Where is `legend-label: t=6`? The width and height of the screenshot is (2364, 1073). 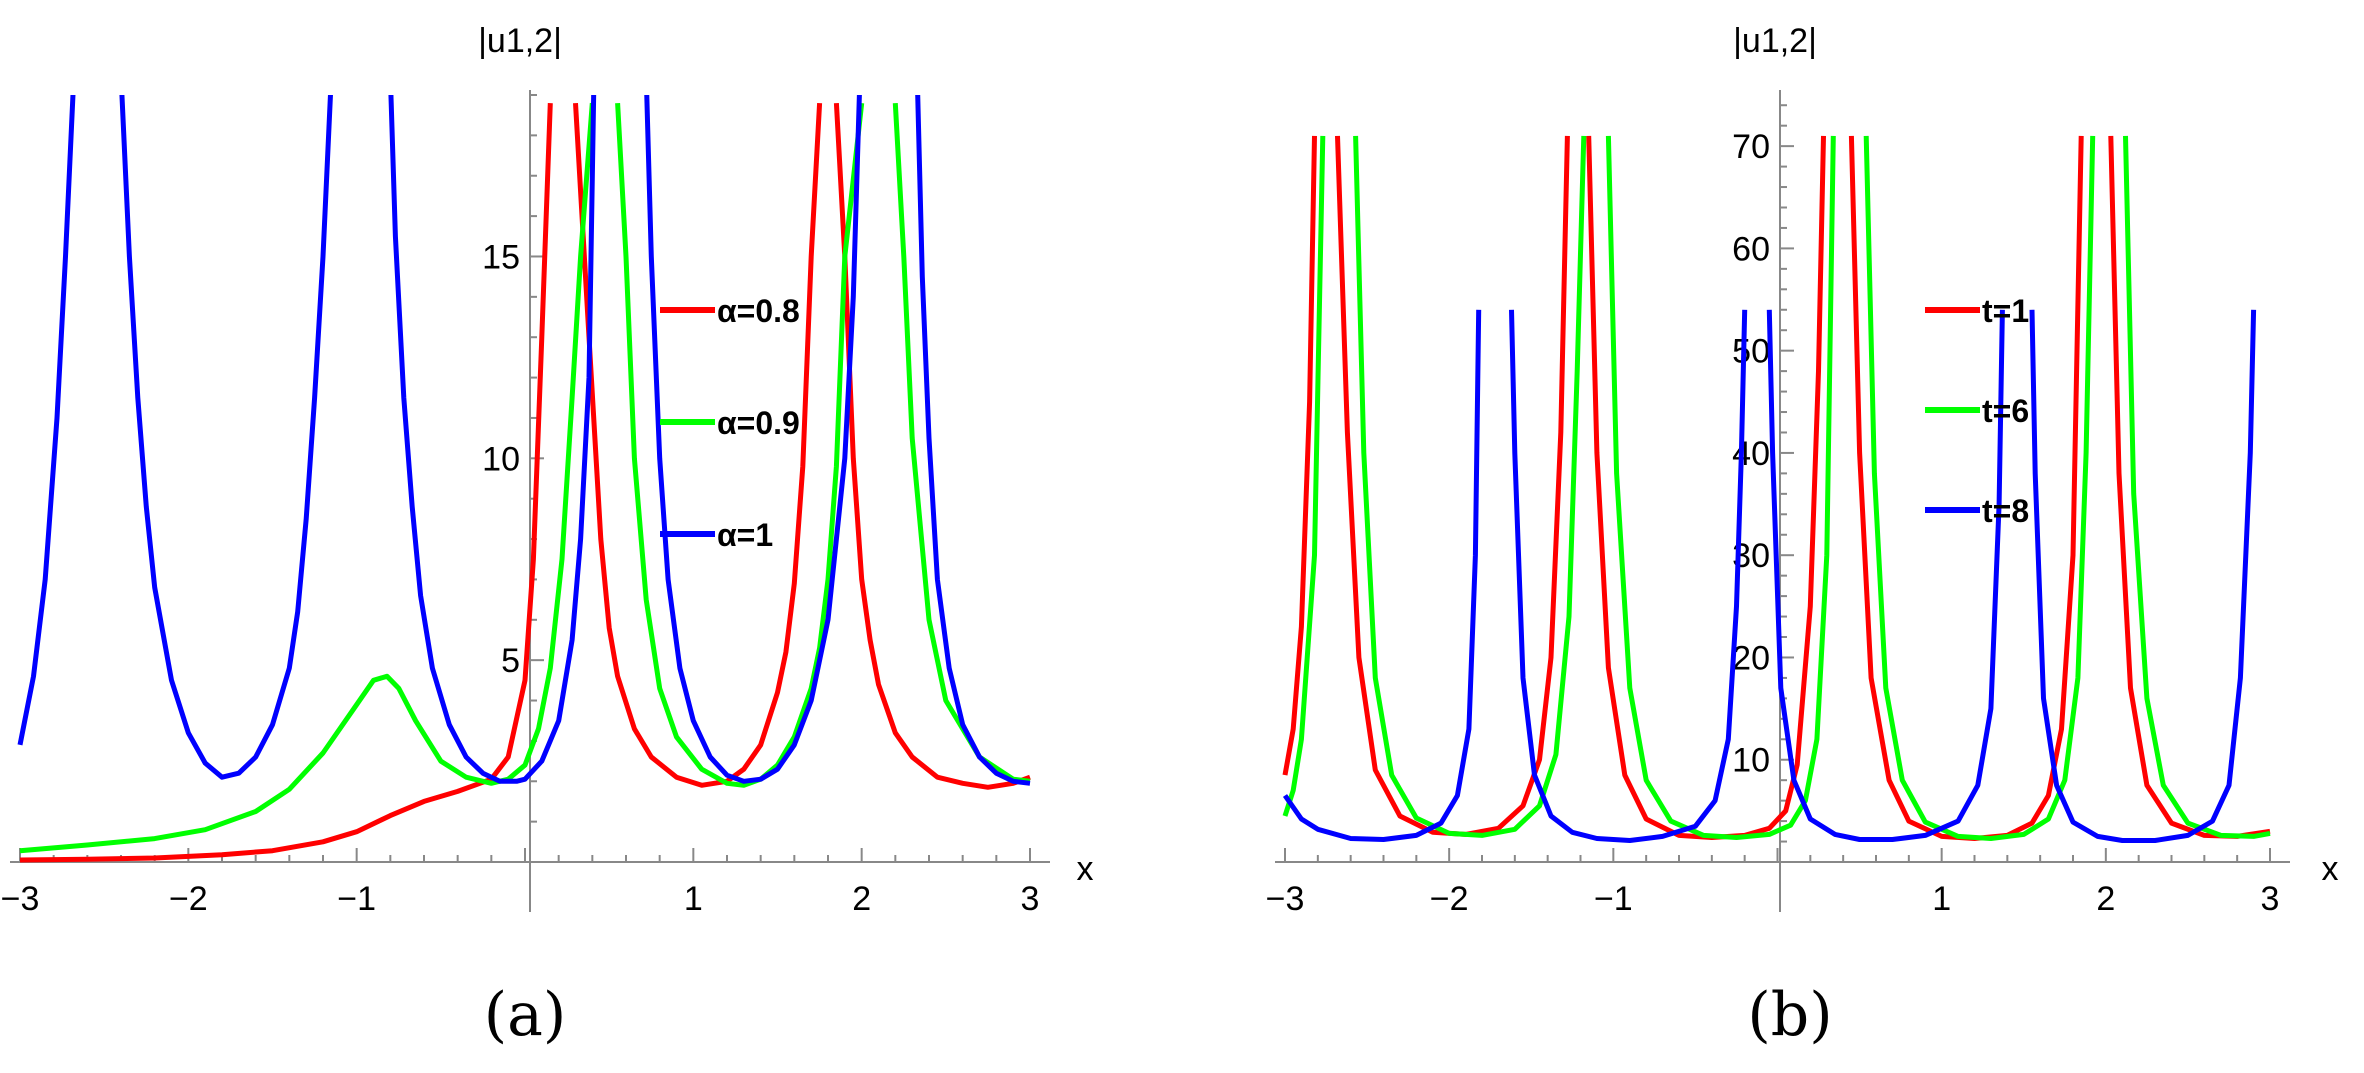 legend-label: t=6 is located at coordinates (2005, 411).